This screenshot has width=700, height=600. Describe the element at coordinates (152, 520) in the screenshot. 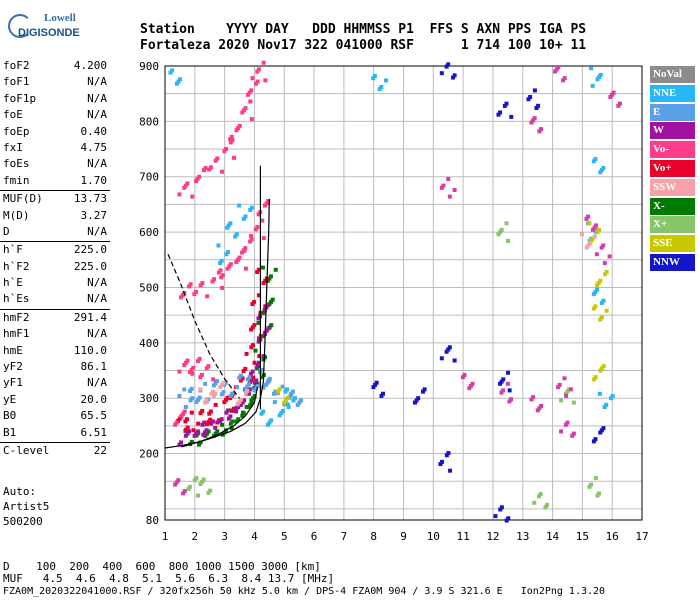

I see `y-tick-label: 80` at that location.